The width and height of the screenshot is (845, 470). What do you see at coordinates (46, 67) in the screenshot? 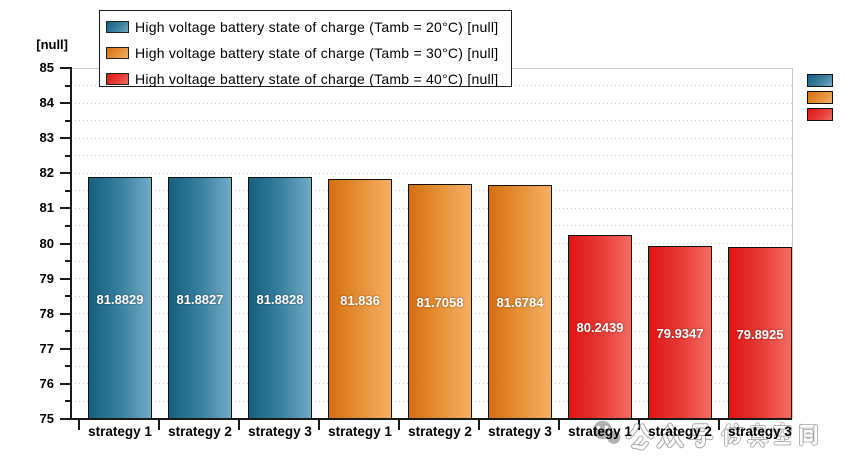
I see `y-tick-label: 85` at bounding box center [46, 67].